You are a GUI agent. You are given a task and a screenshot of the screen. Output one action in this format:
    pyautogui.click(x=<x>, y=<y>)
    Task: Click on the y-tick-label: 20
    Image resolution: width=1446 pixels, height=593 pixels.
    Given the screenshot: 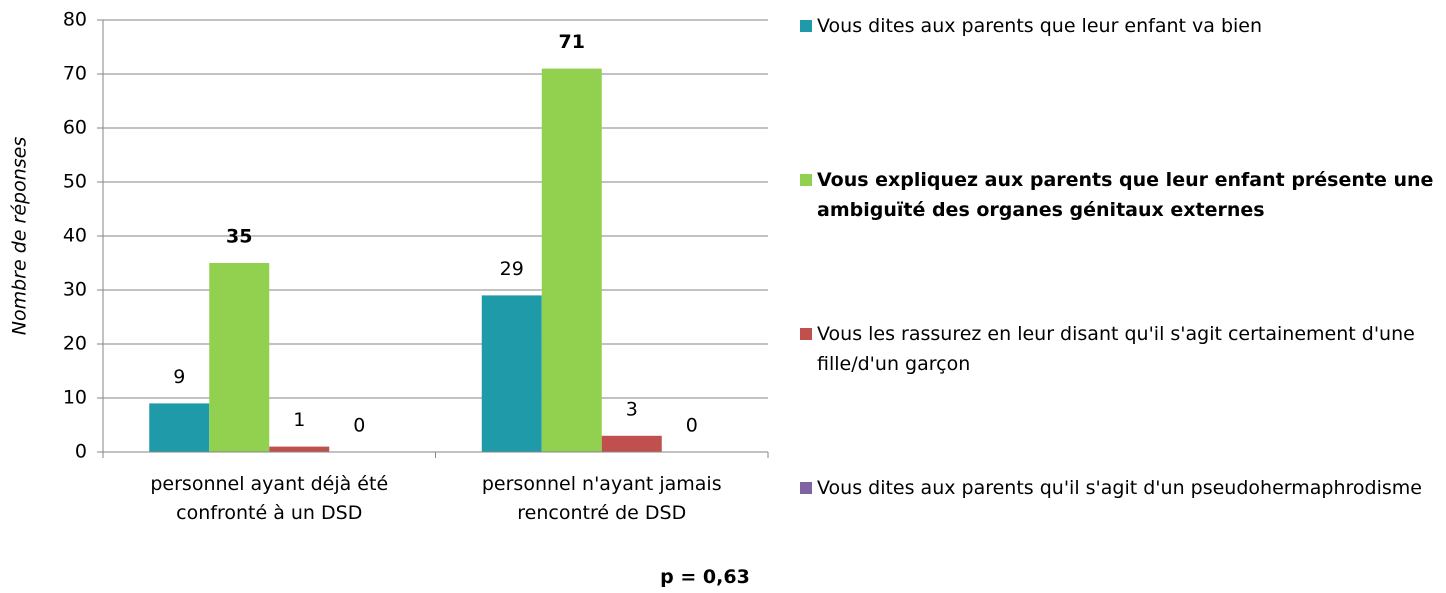 What is the action you would take?
    pyautogui.click(x=75, y=344)
    